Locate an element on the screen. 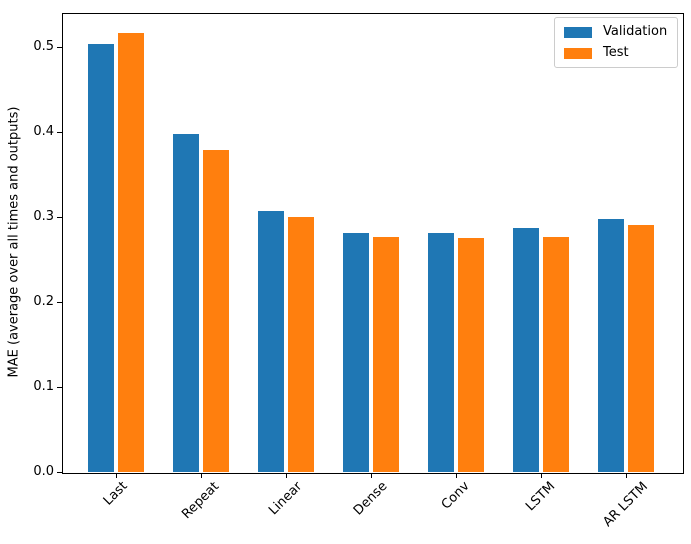  bar-test-last is located at coordinates (131, 252).